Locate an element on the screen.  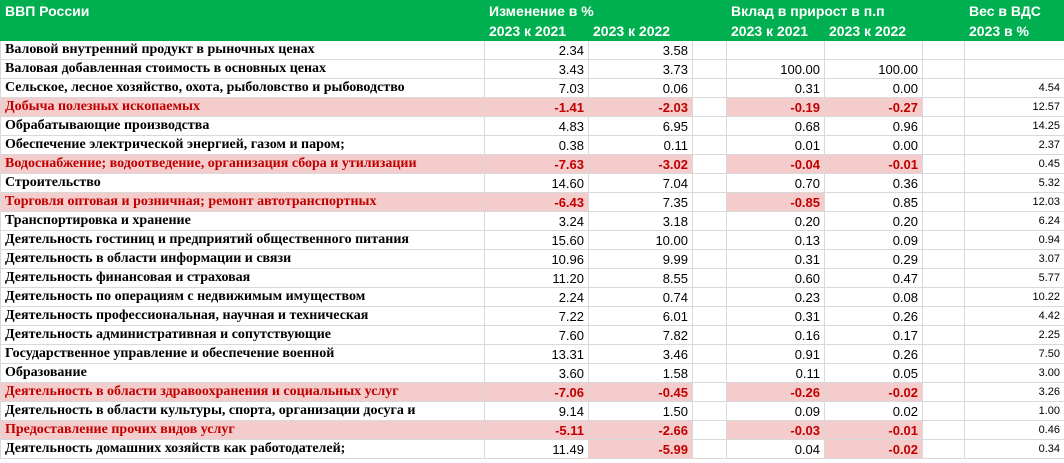
cell-contrib-2023-2022: -0.27 is located at coordinates (873, 107).